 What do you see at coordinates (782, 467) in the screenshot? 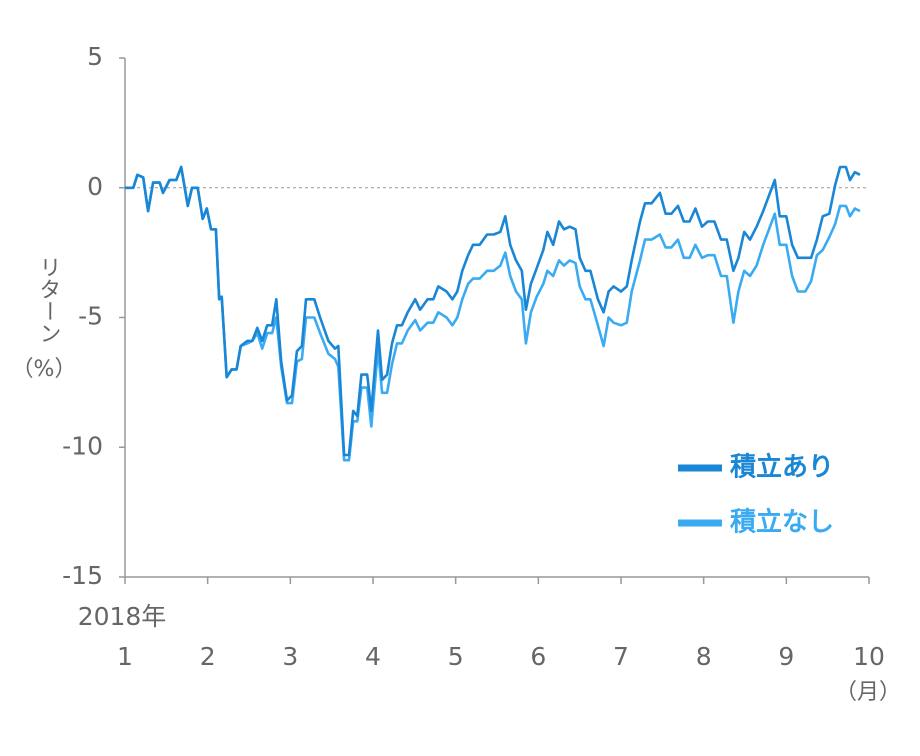
I see `legend-label: 積立あり` at bounding box center [782, 467].